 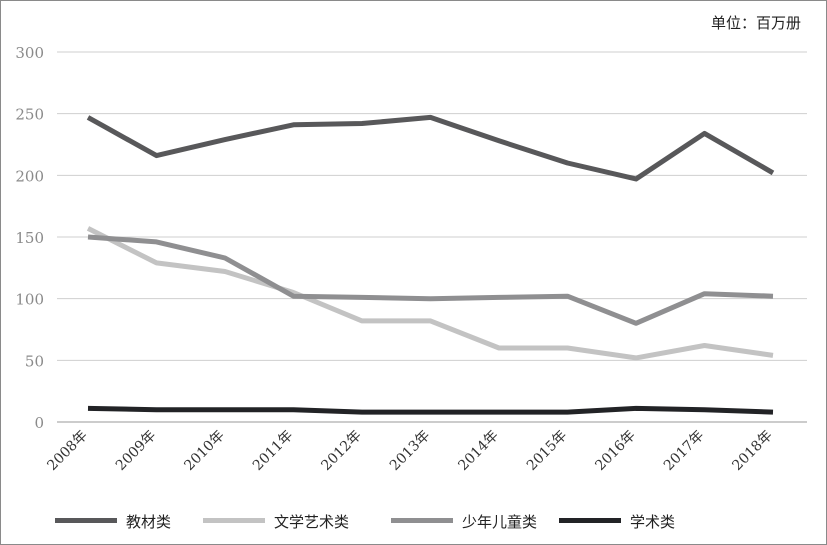 I want to click on x-tick-label: 2008年, so click(x=67, y=451).